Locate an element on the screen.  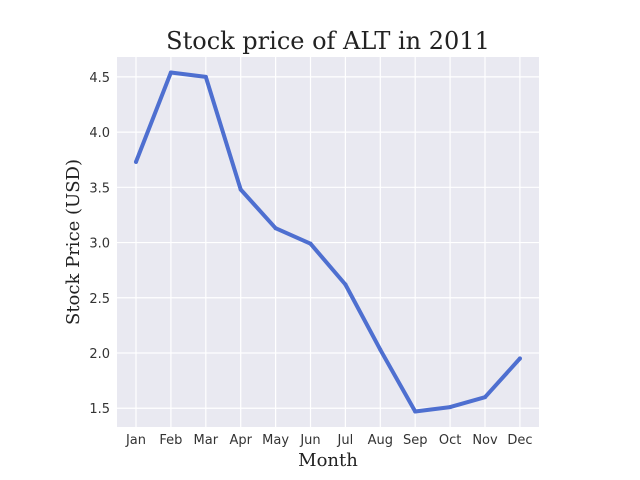
x-tick-label: Aug is located at coordinates (380, 440).